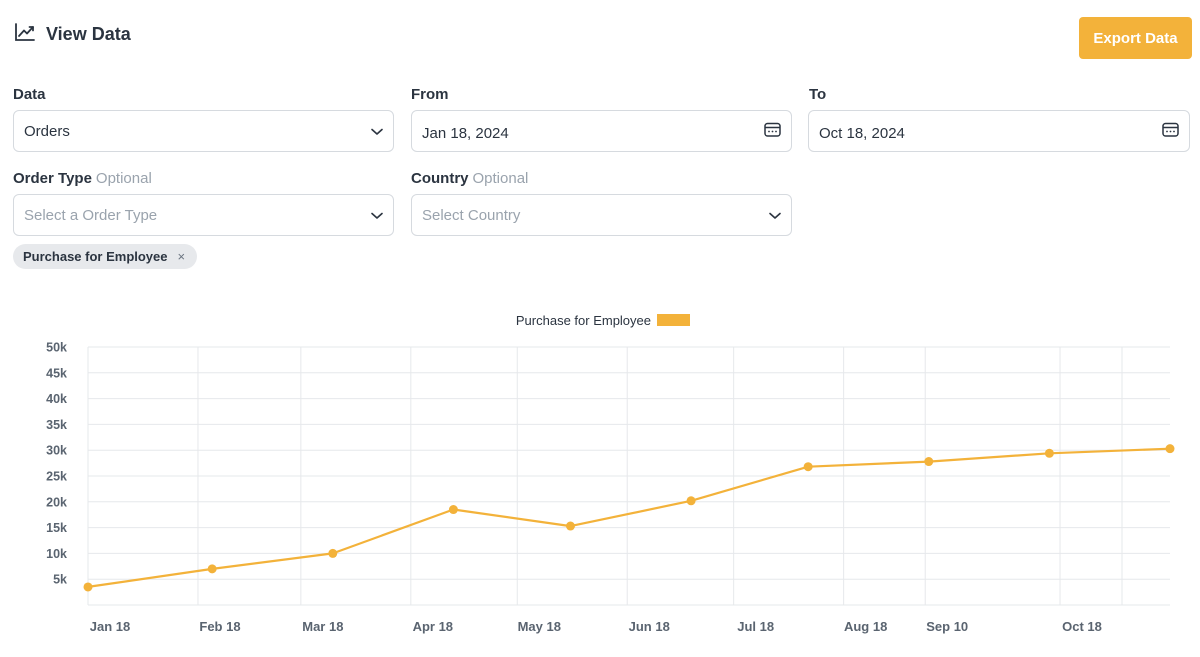  What do you see at coordinates (999, 131) in the screenshot?
I see `to-date-field: Oct 18, 2024` at bounding box center [999, 131].